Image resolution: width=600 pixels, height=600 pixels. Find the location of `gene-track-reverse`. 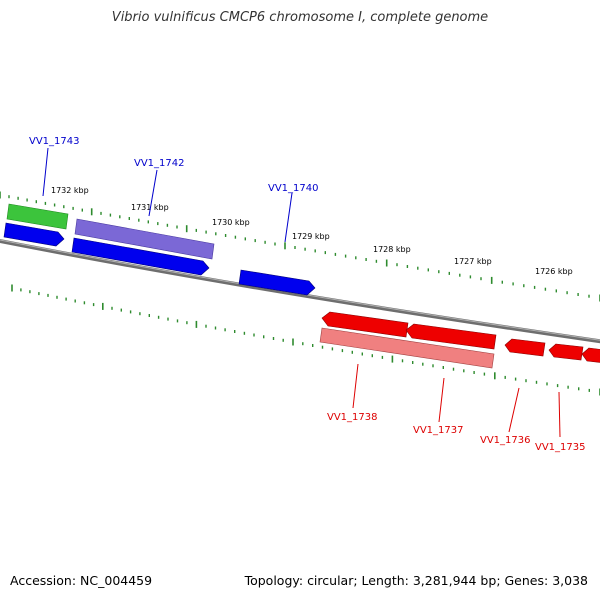

gene-track-reverse is located at coordinates (460, 337).